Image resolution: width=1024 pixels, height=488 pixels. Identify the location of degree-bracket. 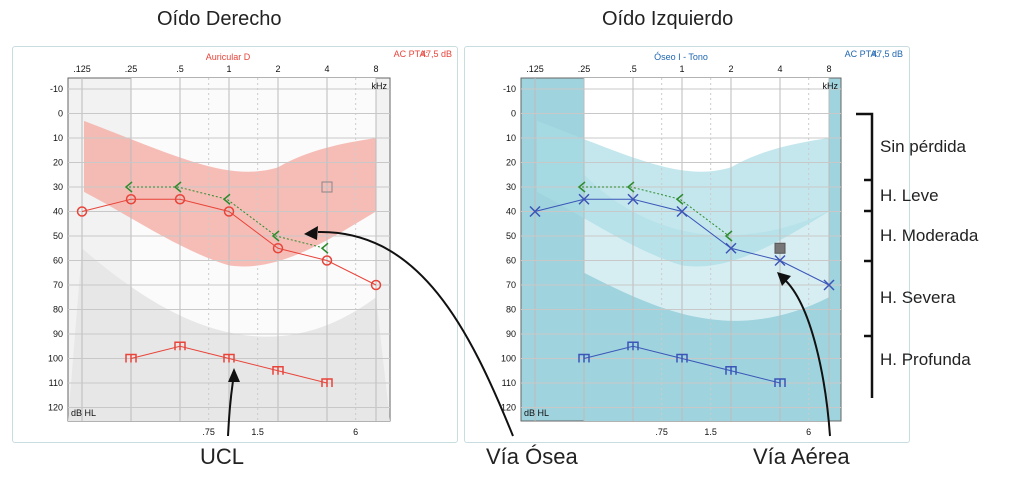
(865, 255).